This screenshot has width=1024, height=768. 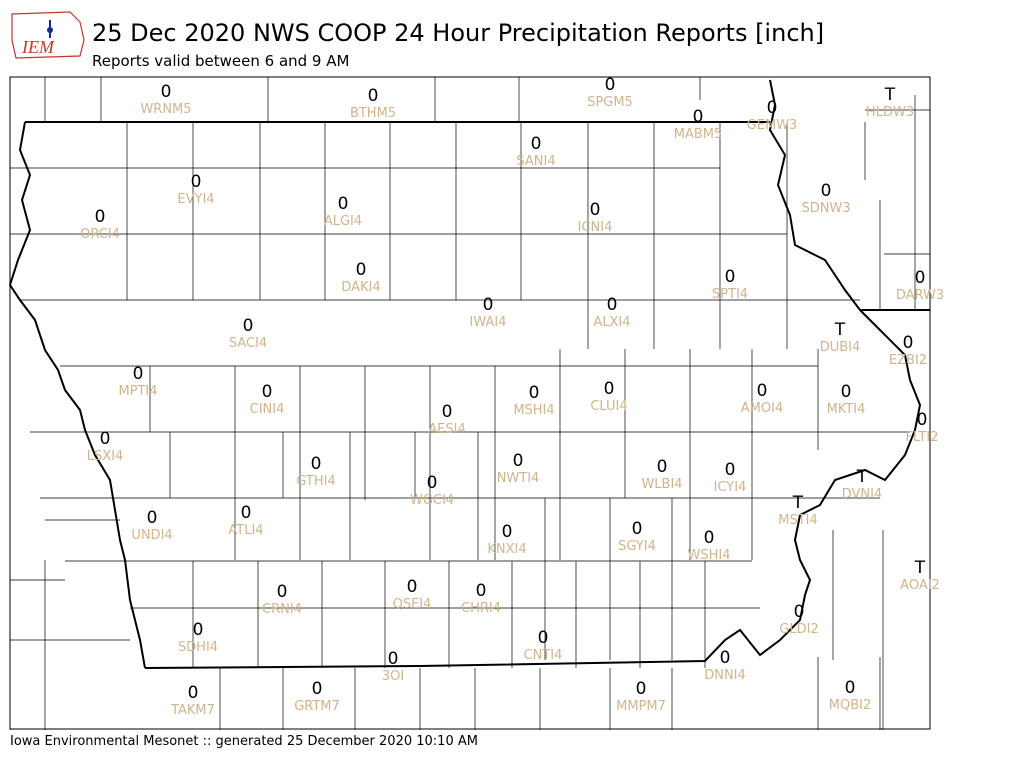 I want to click on station-id: SGYI4, so click(x=637, y=546).